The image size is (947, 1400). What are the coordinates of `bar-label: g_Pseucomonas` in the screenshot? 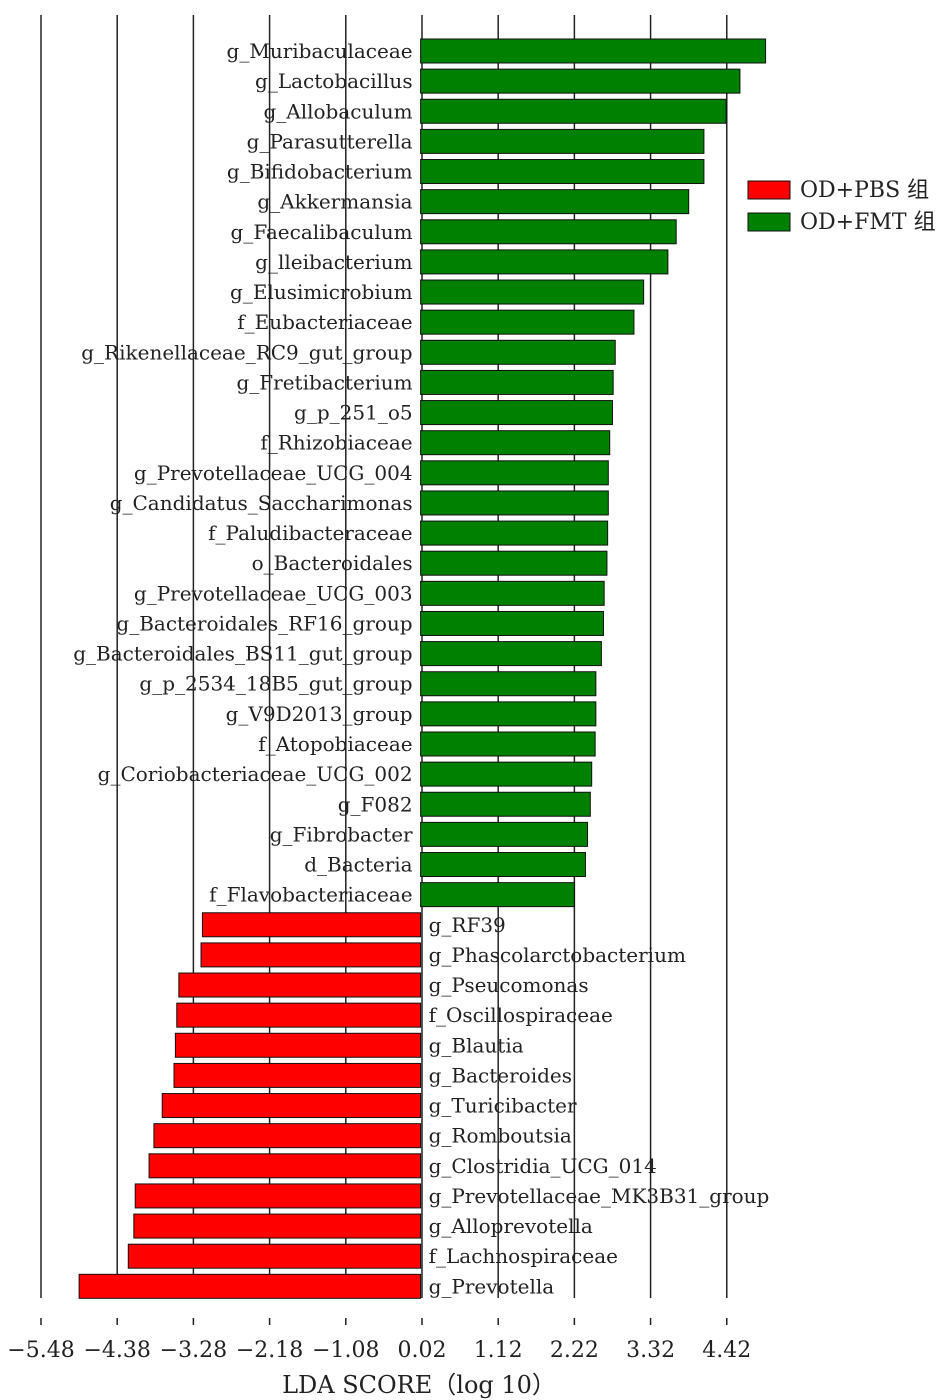 It's located at (509, 985).